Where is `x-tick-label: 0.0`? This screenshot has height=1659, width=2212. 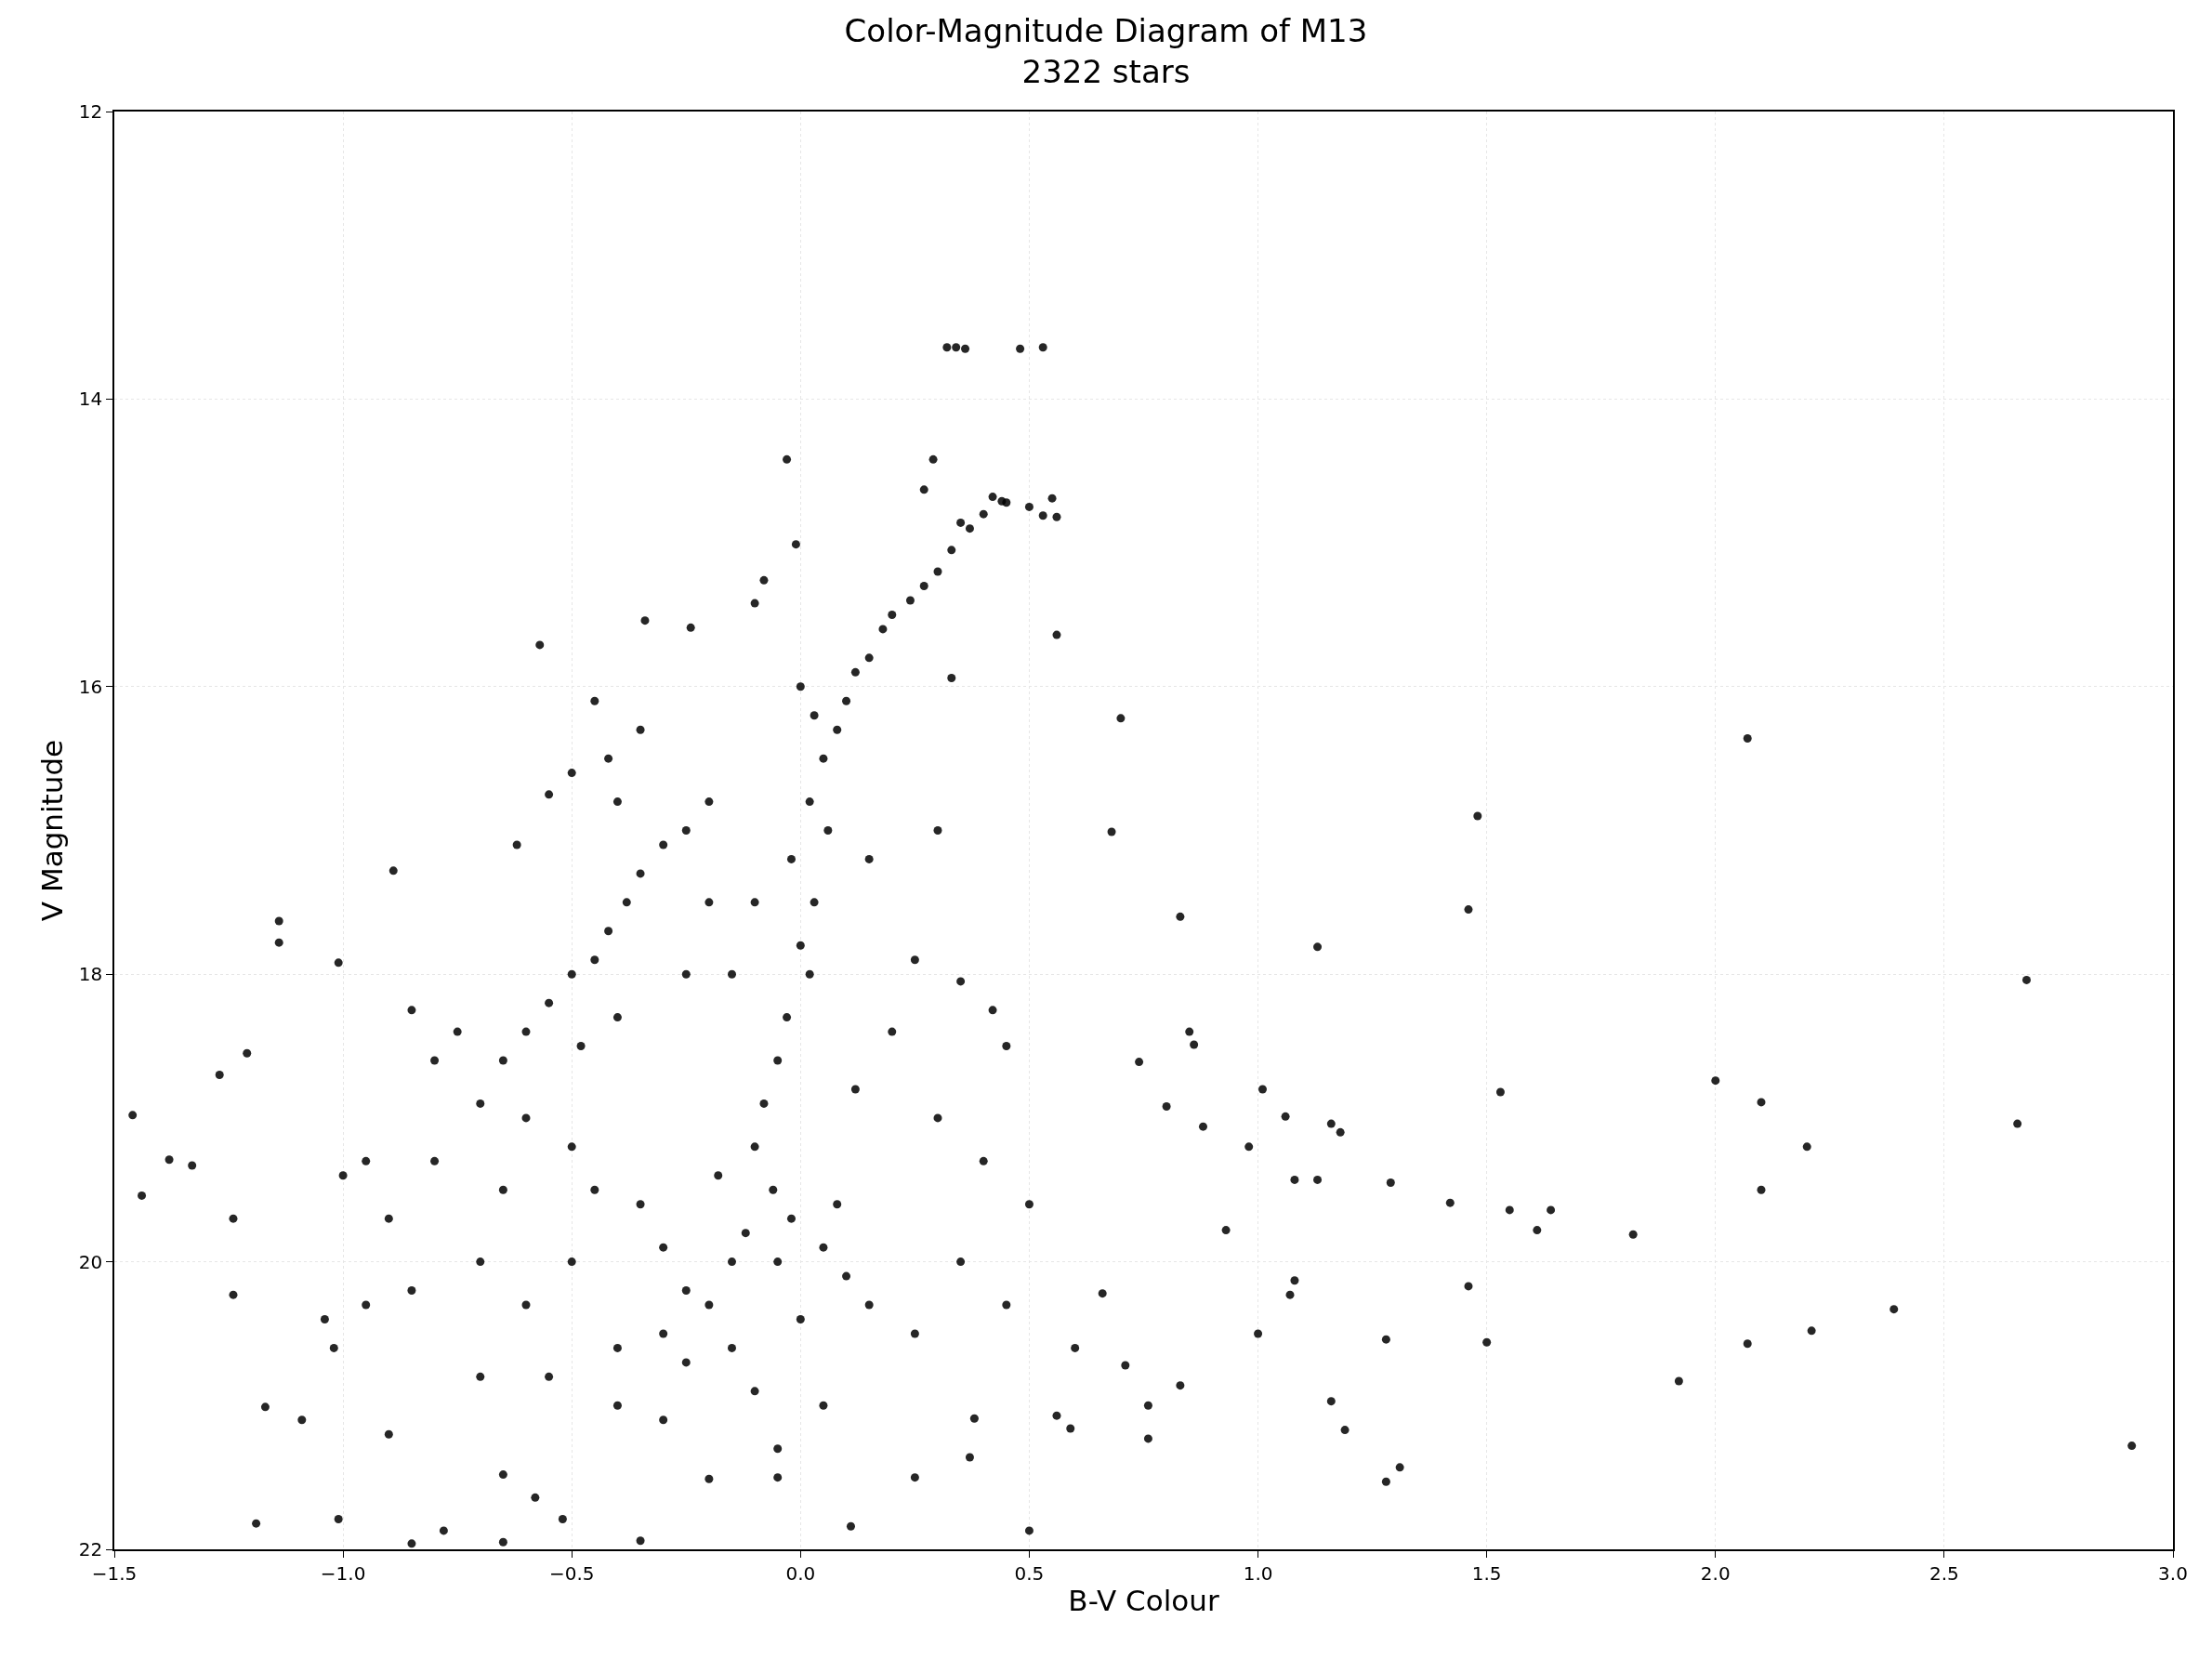
x-tick-label: 0.0 is located at coordinates (800, 1573).